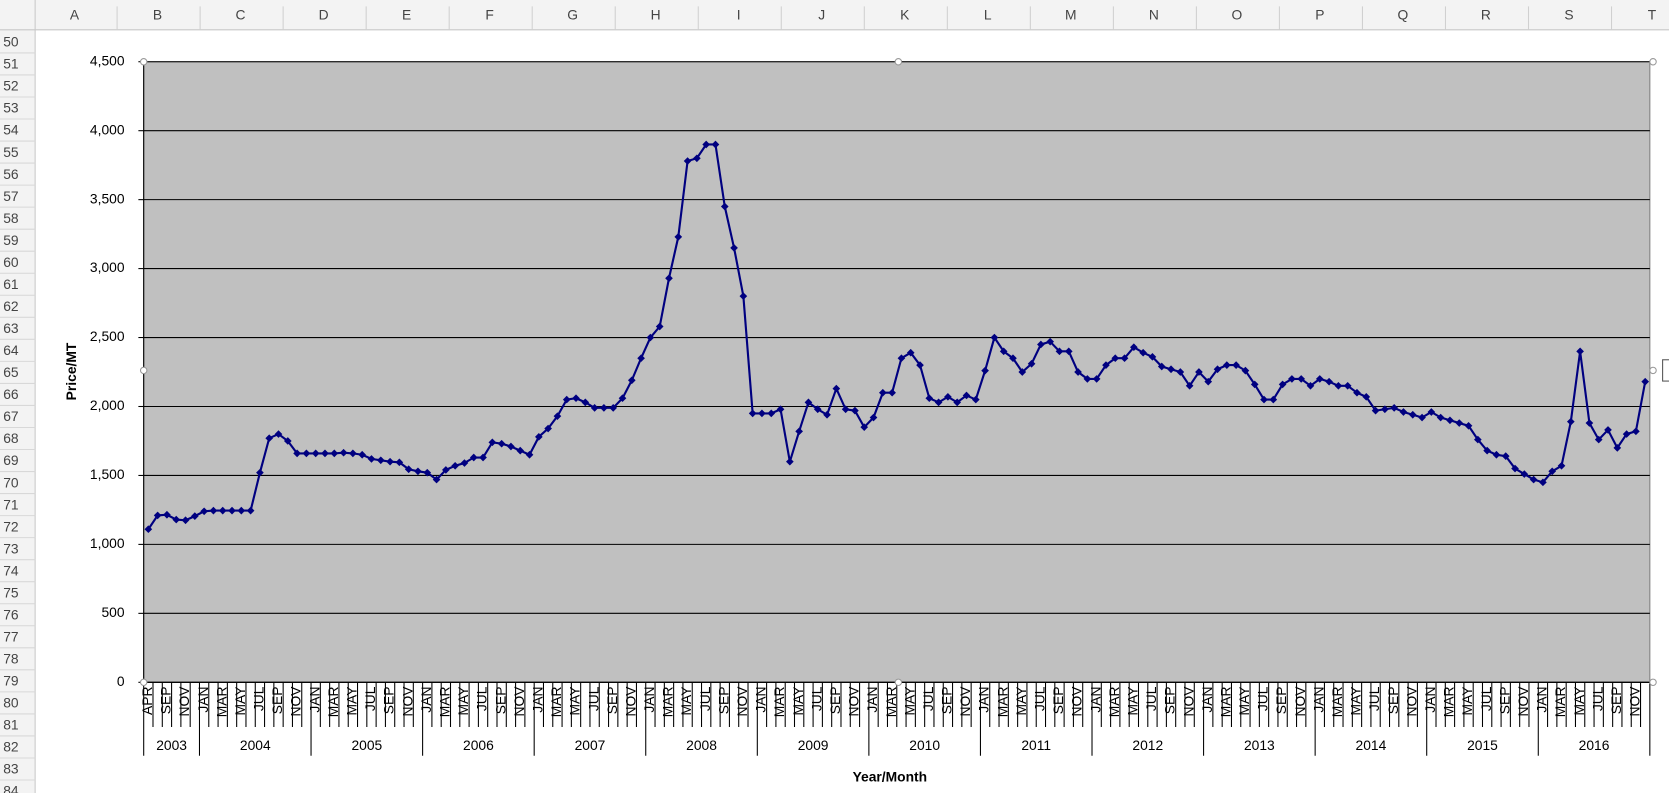 The width and height of the screenshot is (1669, 793). I want to click on column-header: T, so click(1652, 15).